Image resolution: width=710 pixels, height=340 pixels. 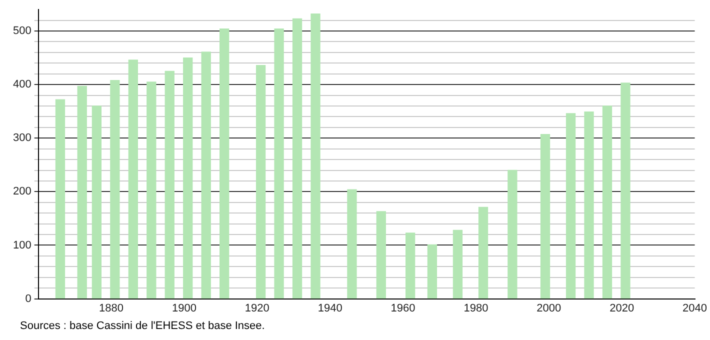 I want to click on y-tick-label: 300, so click(x=22, y=138).